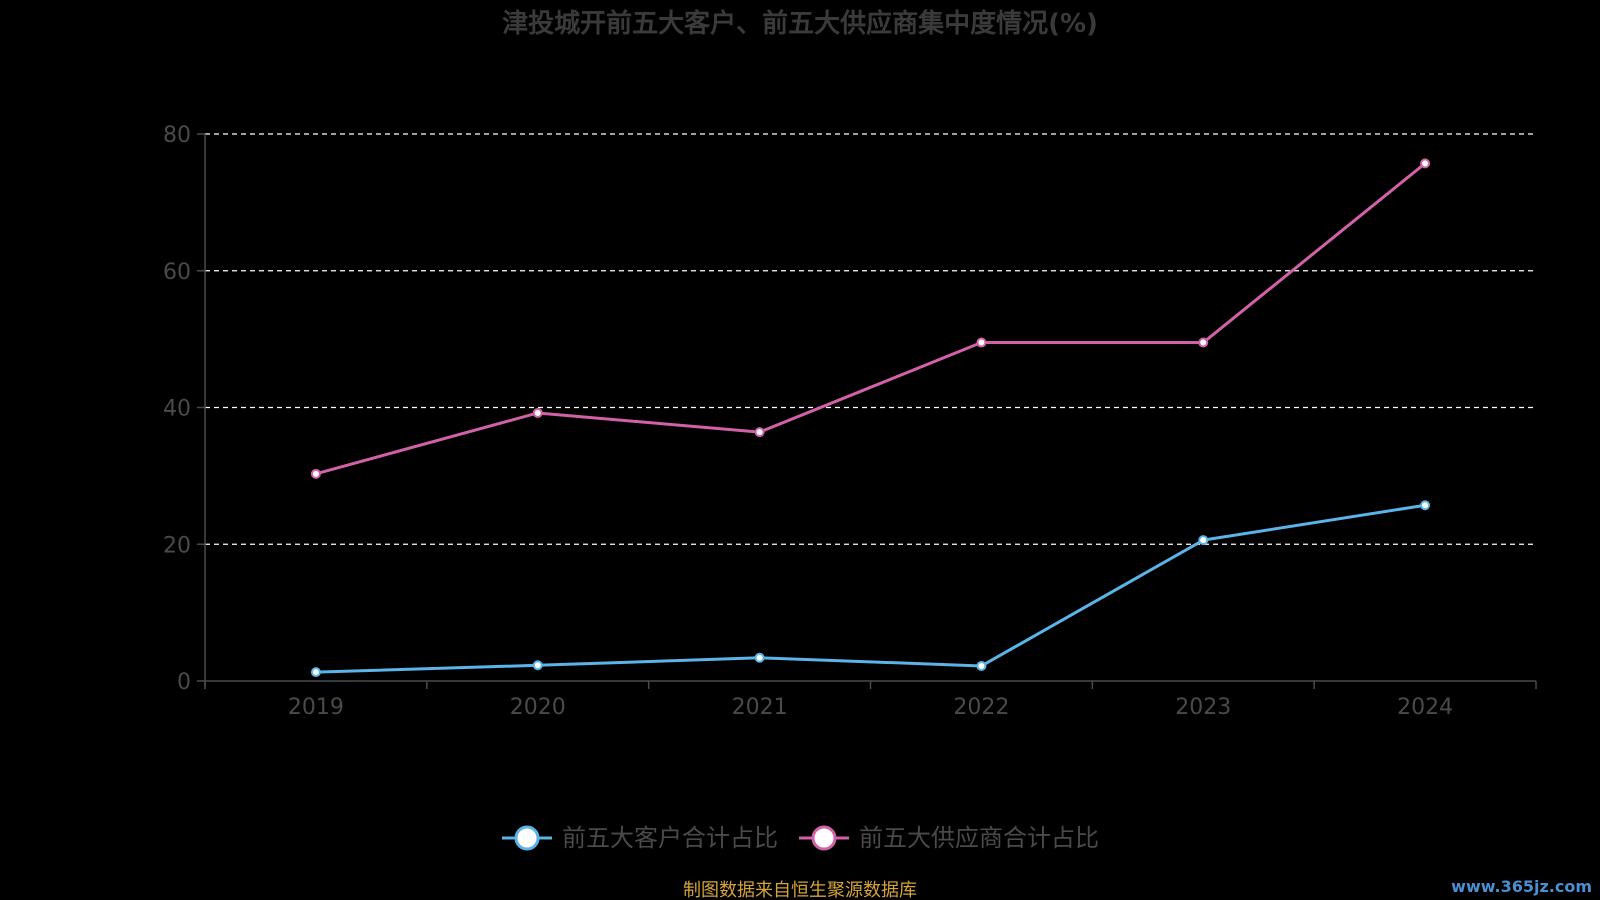  I want to click on legend-suppliers-label: 前五大供应商合计占比, so click(979, 838).